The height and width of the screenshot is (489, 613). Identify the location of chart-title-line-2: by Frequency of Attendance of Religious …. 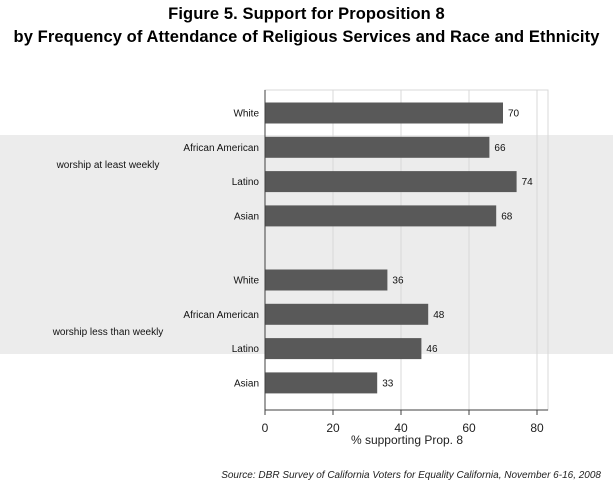
(306, 37).